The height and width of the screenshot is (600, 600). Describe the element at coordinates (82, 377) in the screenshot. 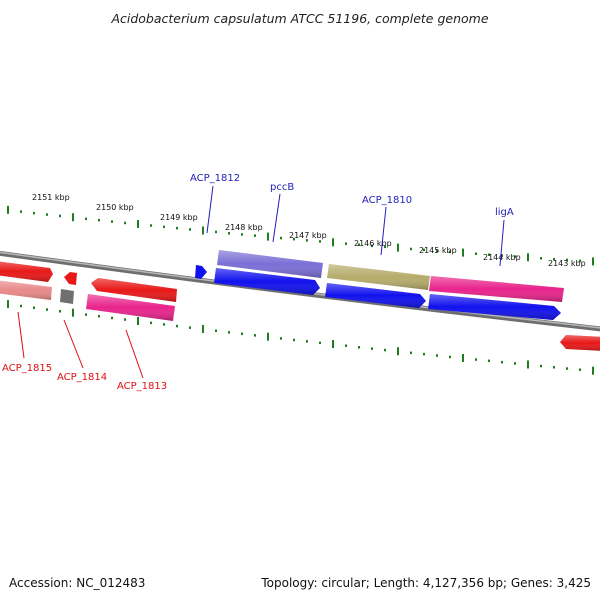

I see `gene-label-acp1814: ACP_1814` at that location.